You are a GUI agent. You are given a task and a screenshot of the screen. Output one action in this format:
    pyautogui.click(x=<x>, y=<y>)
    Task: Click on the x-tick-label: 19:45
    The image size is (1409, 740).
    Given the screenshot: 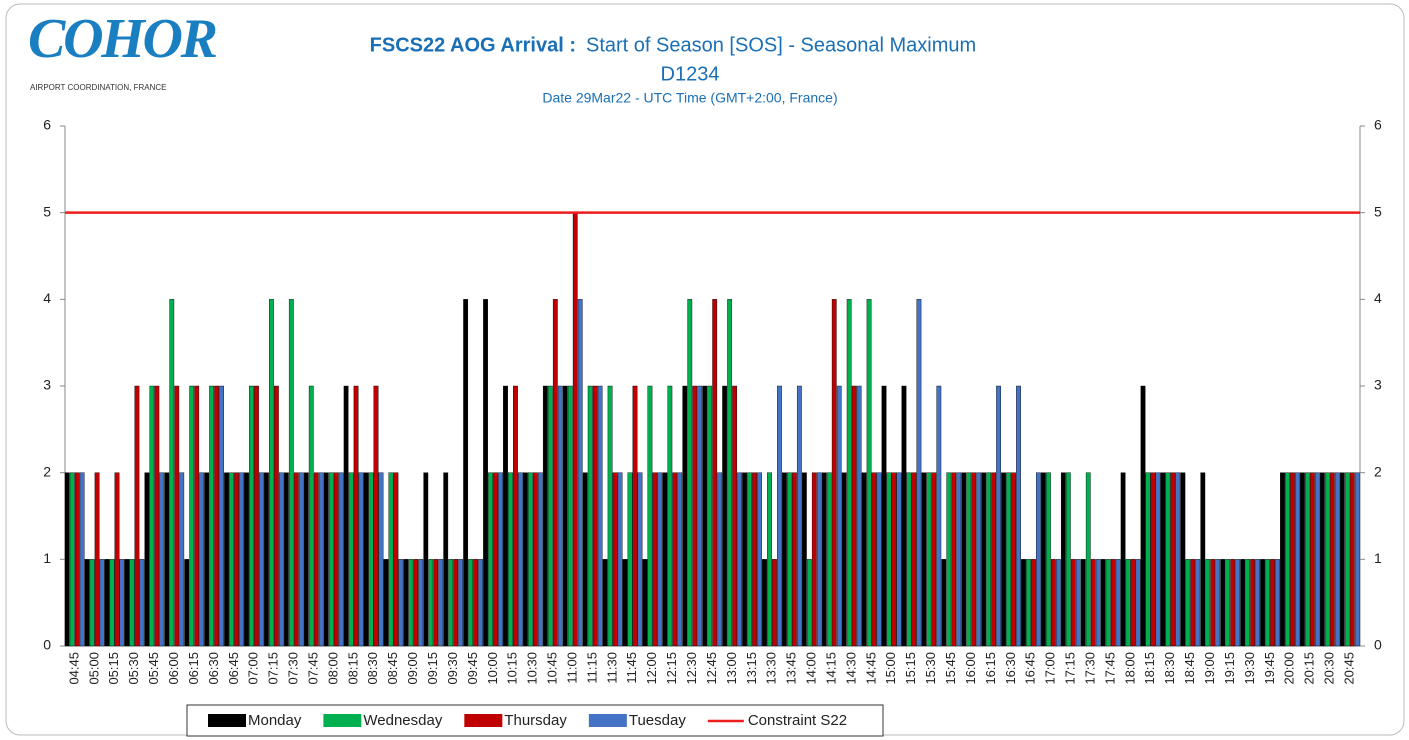 What is the action you would take?
    pyautogui.click(x=1269, y=668)
    